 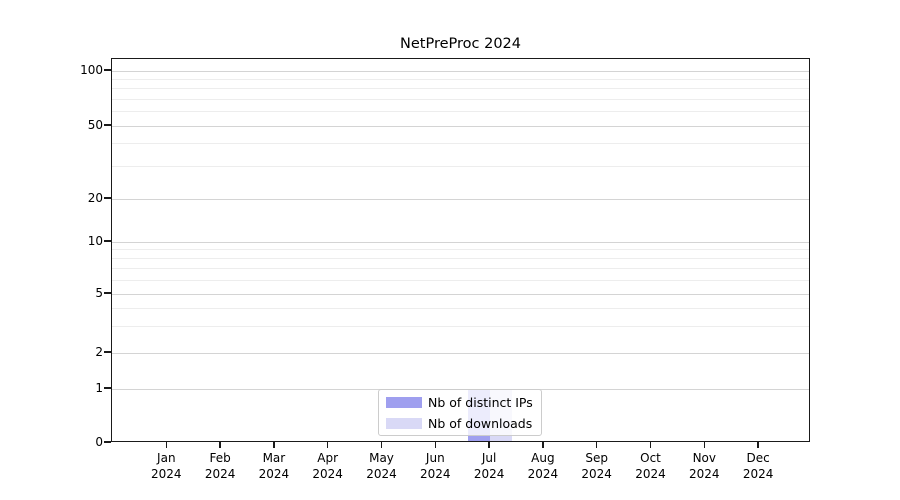 What do you see at coordinates (99, 442) in the screenshot?
I see `y-axis-tick-label: 0` at bounding box center [99, 442].